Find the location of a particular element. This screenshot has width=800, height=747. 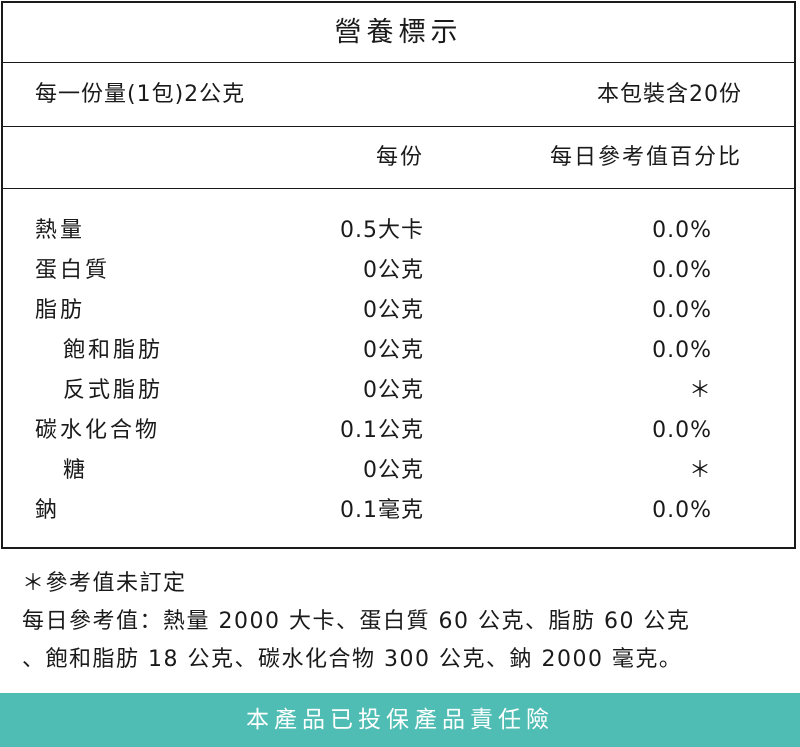

title-row: 營養標示 is located at coordinates (398, 33).